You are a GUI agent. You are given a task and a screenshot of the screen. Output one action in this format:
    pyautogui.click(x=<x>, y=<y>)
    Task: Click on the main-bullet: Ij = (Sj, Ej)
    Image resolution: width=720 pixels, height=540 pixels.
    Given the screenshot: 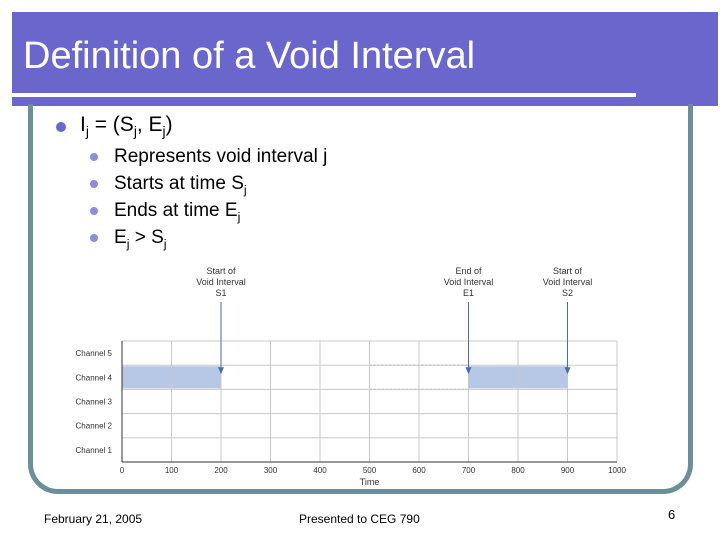 What is the action you would take?
    pyautogui.click(x=126, y=126)
    